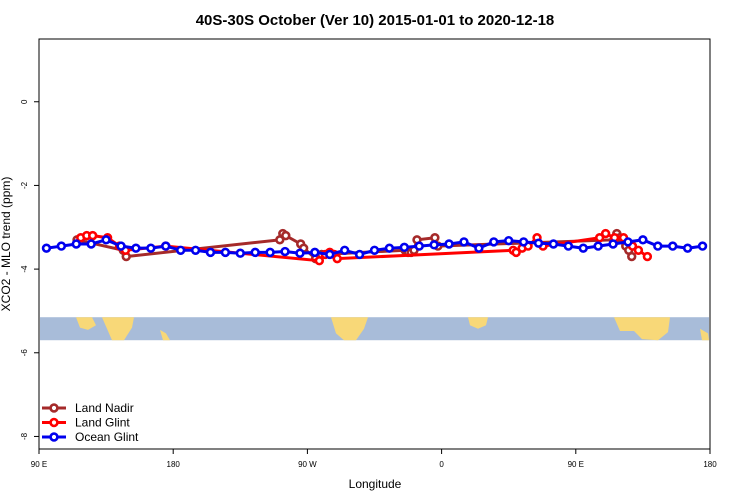  I want to click on land-shapes, so click(392, 329).